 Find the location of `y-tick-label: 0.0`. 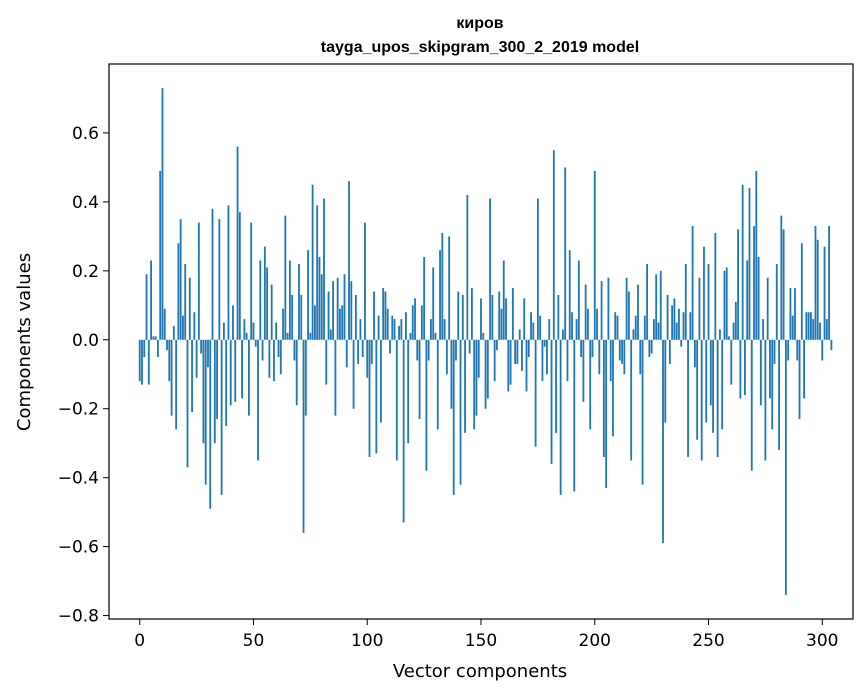

y-tick-label: 0.0 is located at coordinates (85, 341).